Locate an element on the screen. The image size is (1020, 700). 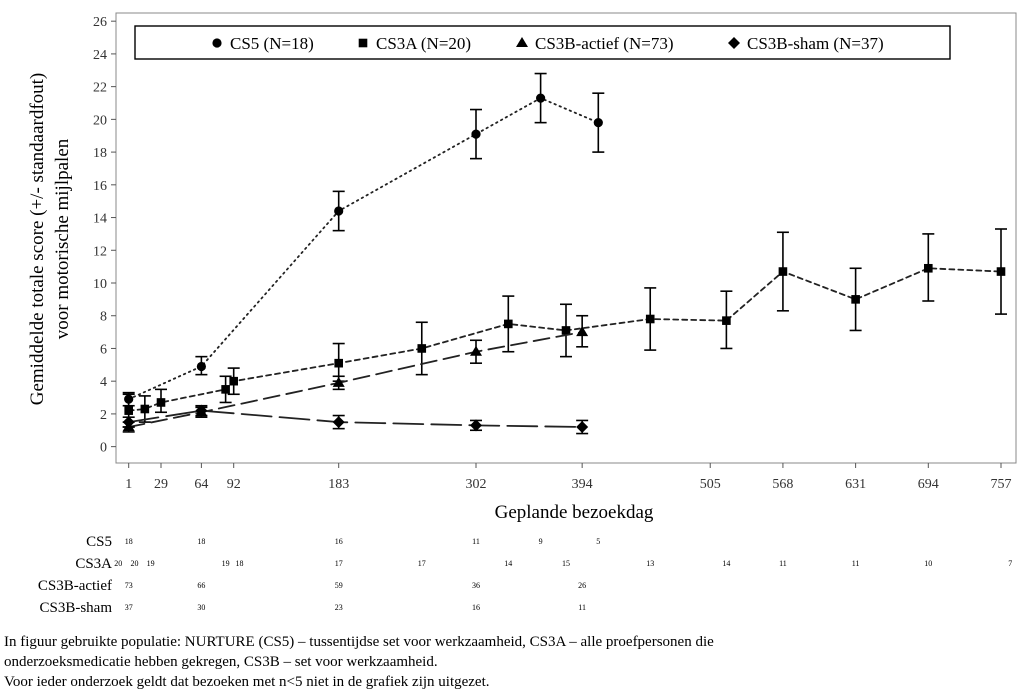
series-line is located at coordinates (355, 379).